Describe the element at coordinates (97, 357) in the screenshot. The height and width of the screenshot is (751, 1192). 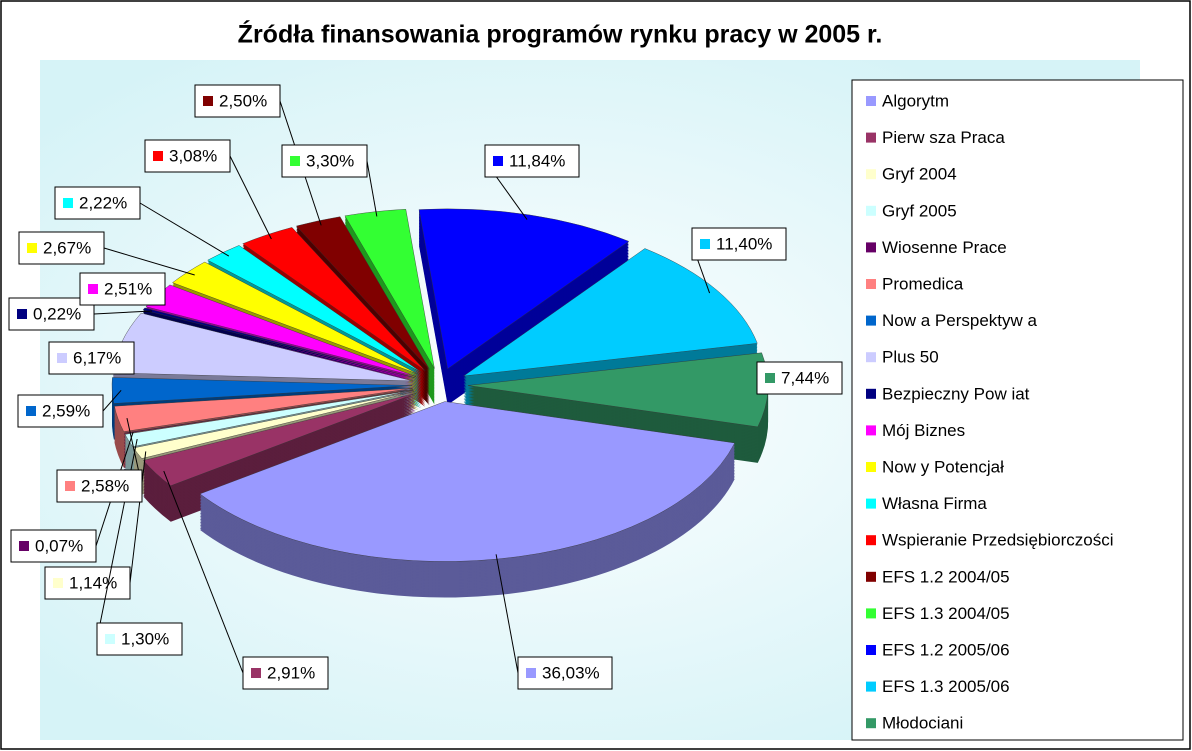
I see `value-label: 6,17%` at that location.